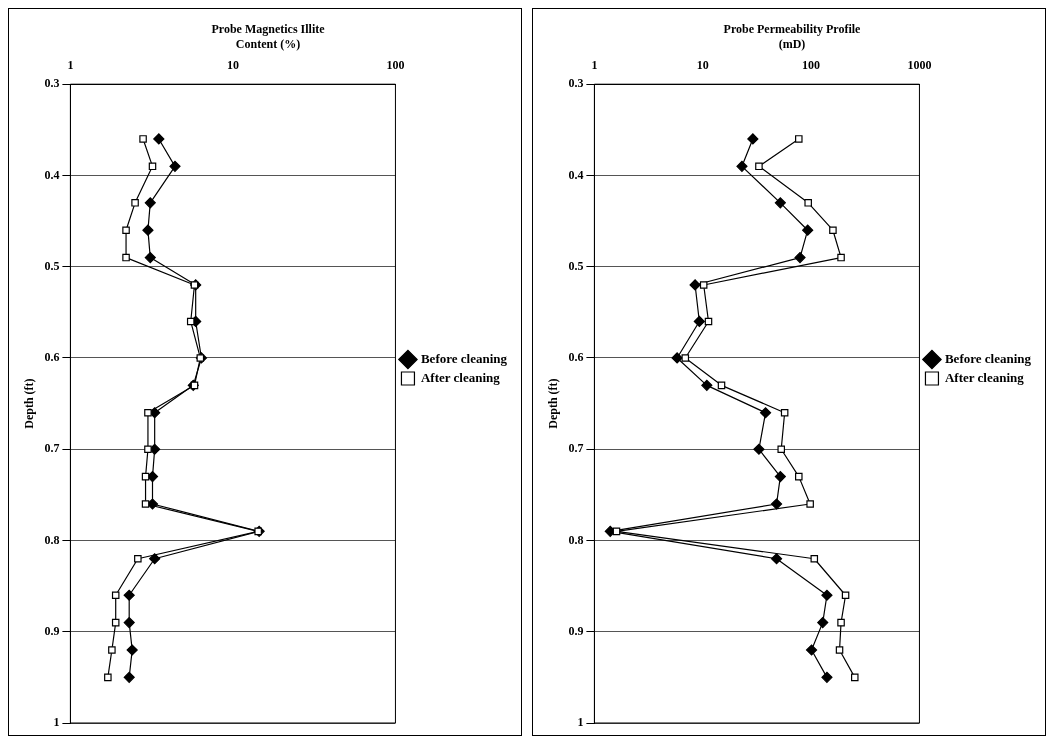 This screenshot has width=1058, height=738. Describe the element at coordinates (268, 36) in the screenshot. I see `chart-title: Probe Magnetics Illite Content (%)` at that location.